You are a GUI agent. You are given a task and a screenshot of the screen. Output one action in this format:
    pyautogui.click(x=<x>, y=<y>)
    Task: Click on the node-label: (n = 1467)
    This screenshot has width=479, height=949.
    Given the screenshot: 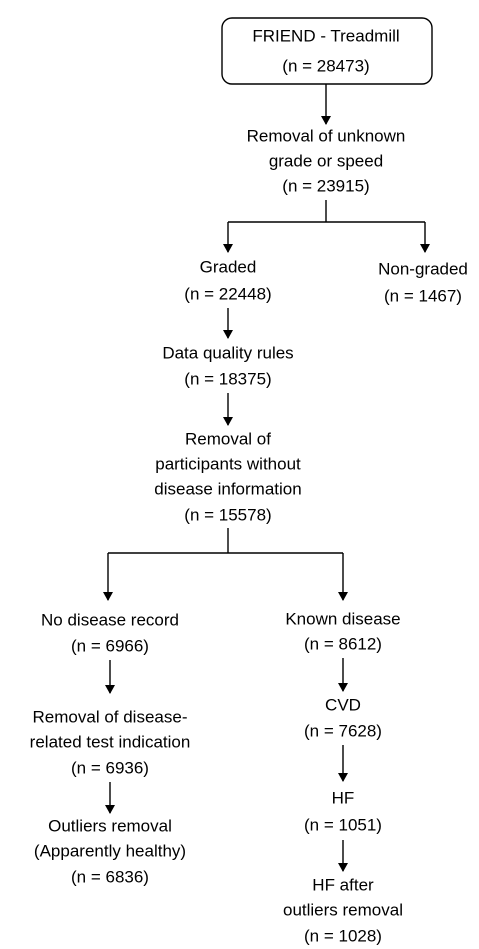 What is the action you would take?
    pyautogui.click(x=423, y=295)
    